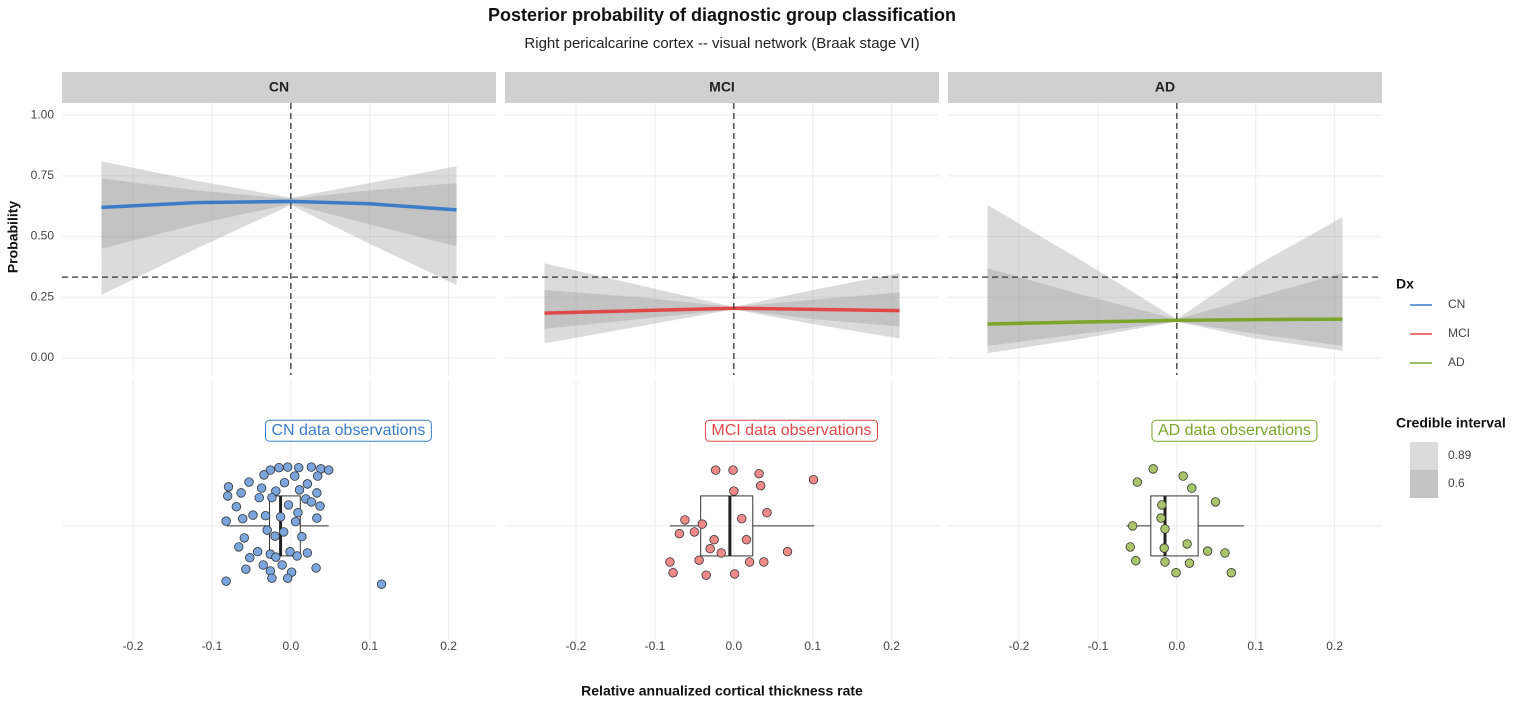  I want to click on y-tick-label: 0.50, so click(43, 236).